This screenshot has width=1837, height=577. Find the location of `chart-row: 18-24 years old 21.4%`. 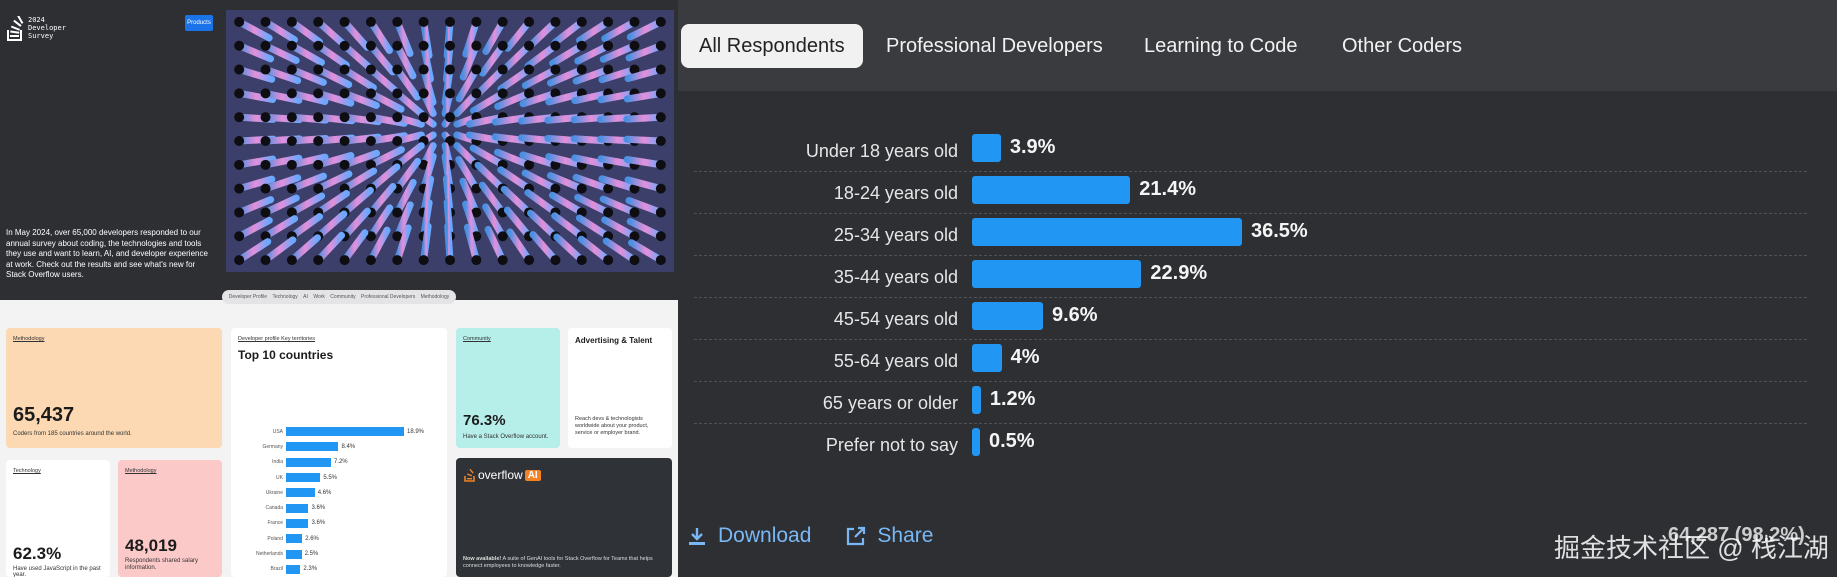

chart-row: 18-24 years old 21.4% is located at coordinates (1257, 193).